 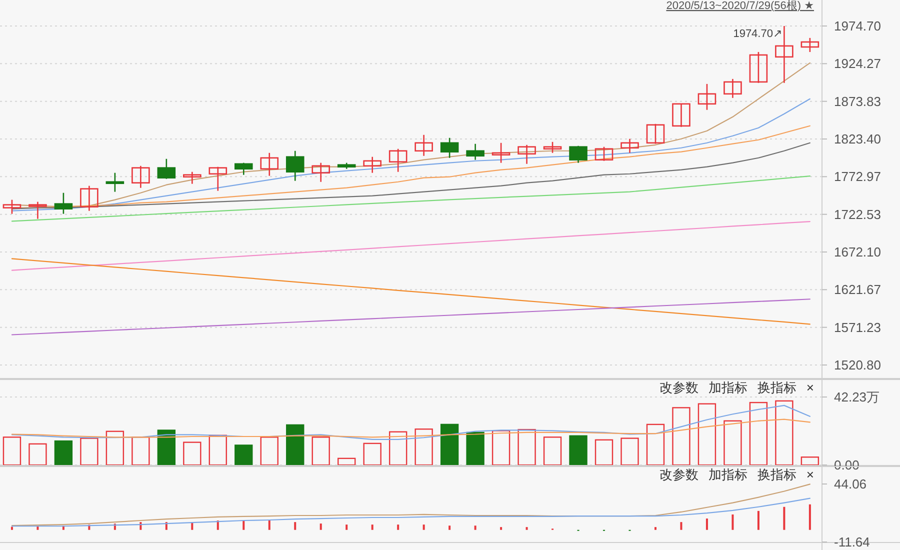 I want to click on y-tick-label: 44.06, so click(x=850, y=484).